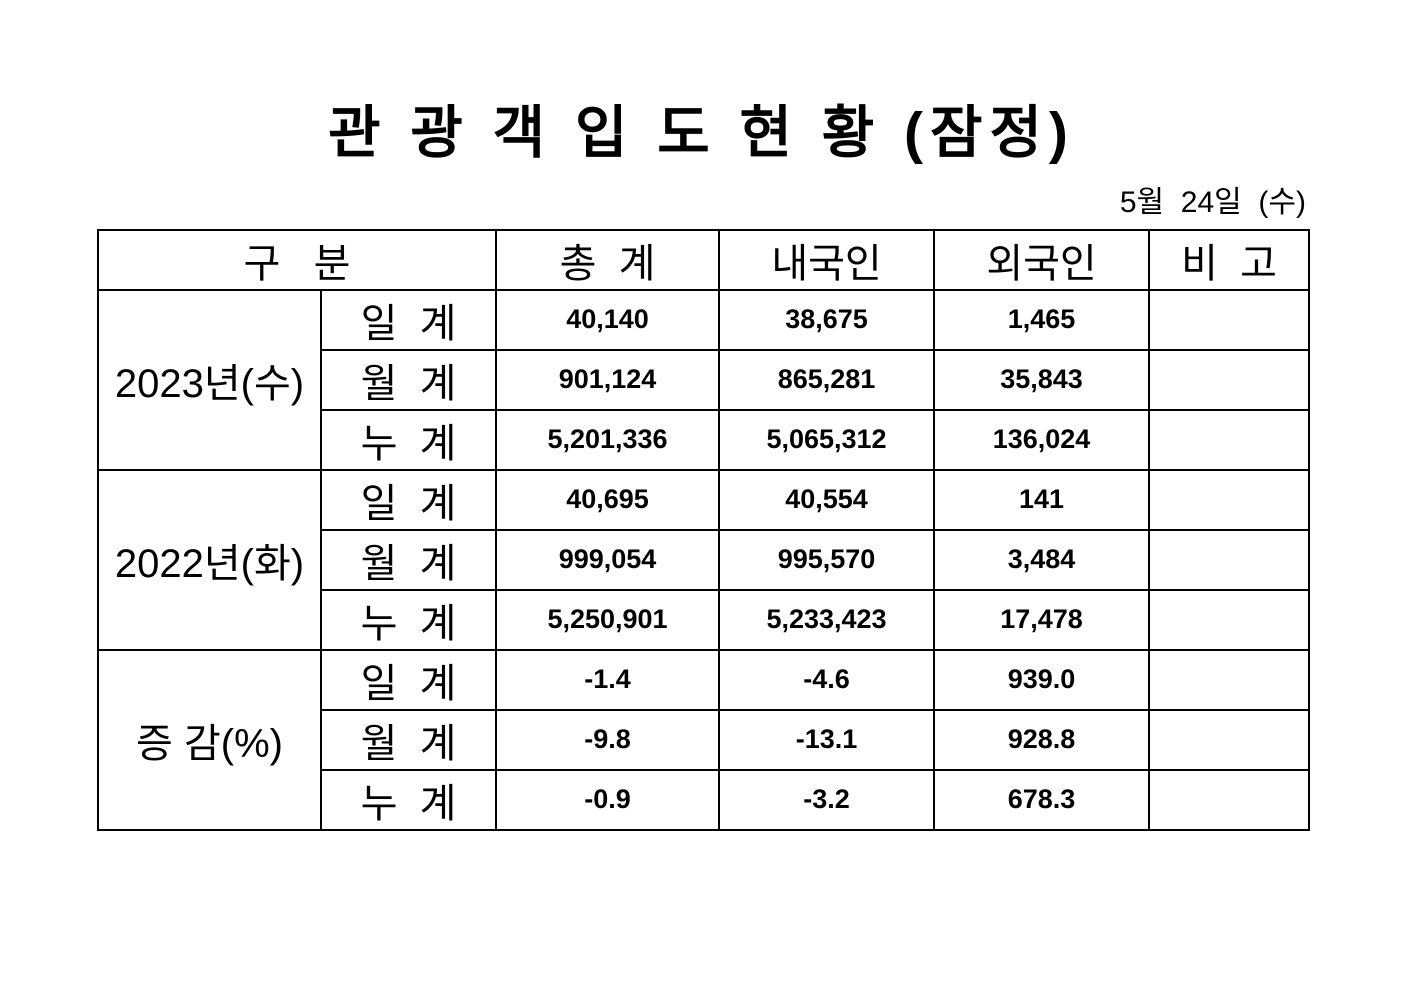 This screenshot has width=1403, height=992. Describe the element at coordinates (827, 619) in the screenshot. I see `cell-2022-cumulative-domestic: 5,233,423` at that location.